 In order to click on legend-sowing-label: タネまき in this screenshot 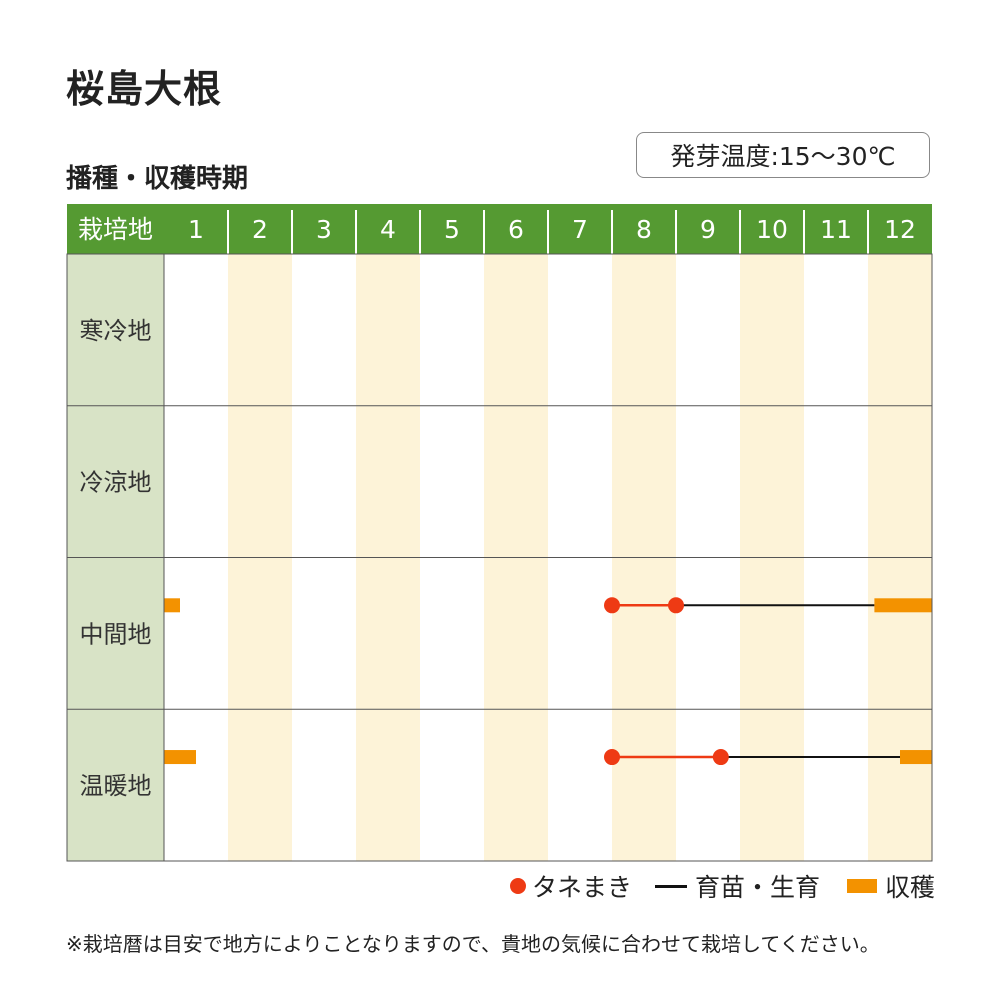, I will do `click(582, 887)`.